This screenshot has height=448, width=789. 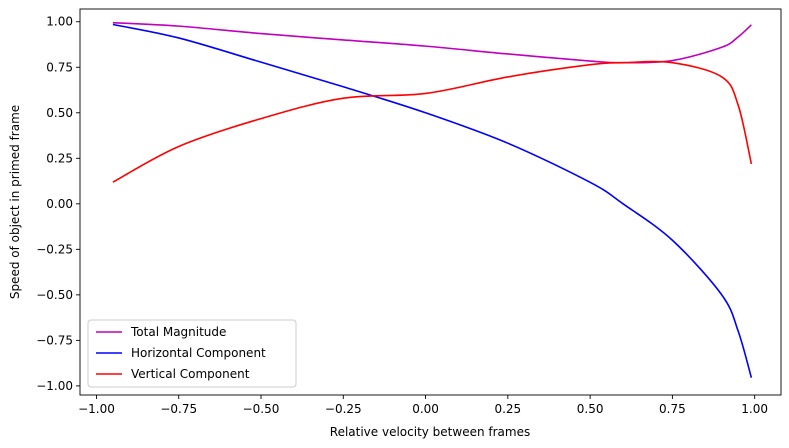 I want to click on legend-box, so click(x=192, y=353).